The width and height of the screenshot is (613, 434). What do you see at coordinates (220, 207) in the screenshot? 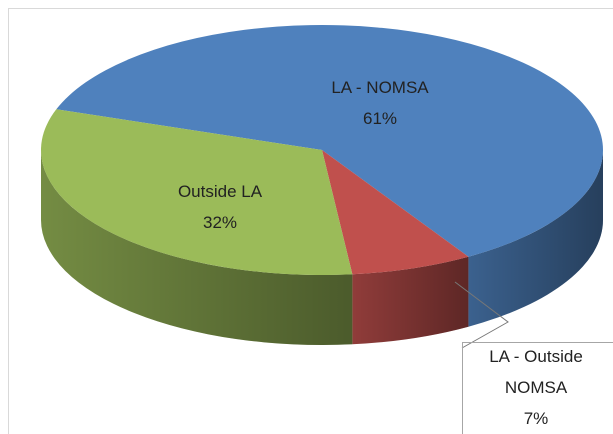
I see `data-label: Outside LA 32%` at bounding box center [220, 207].